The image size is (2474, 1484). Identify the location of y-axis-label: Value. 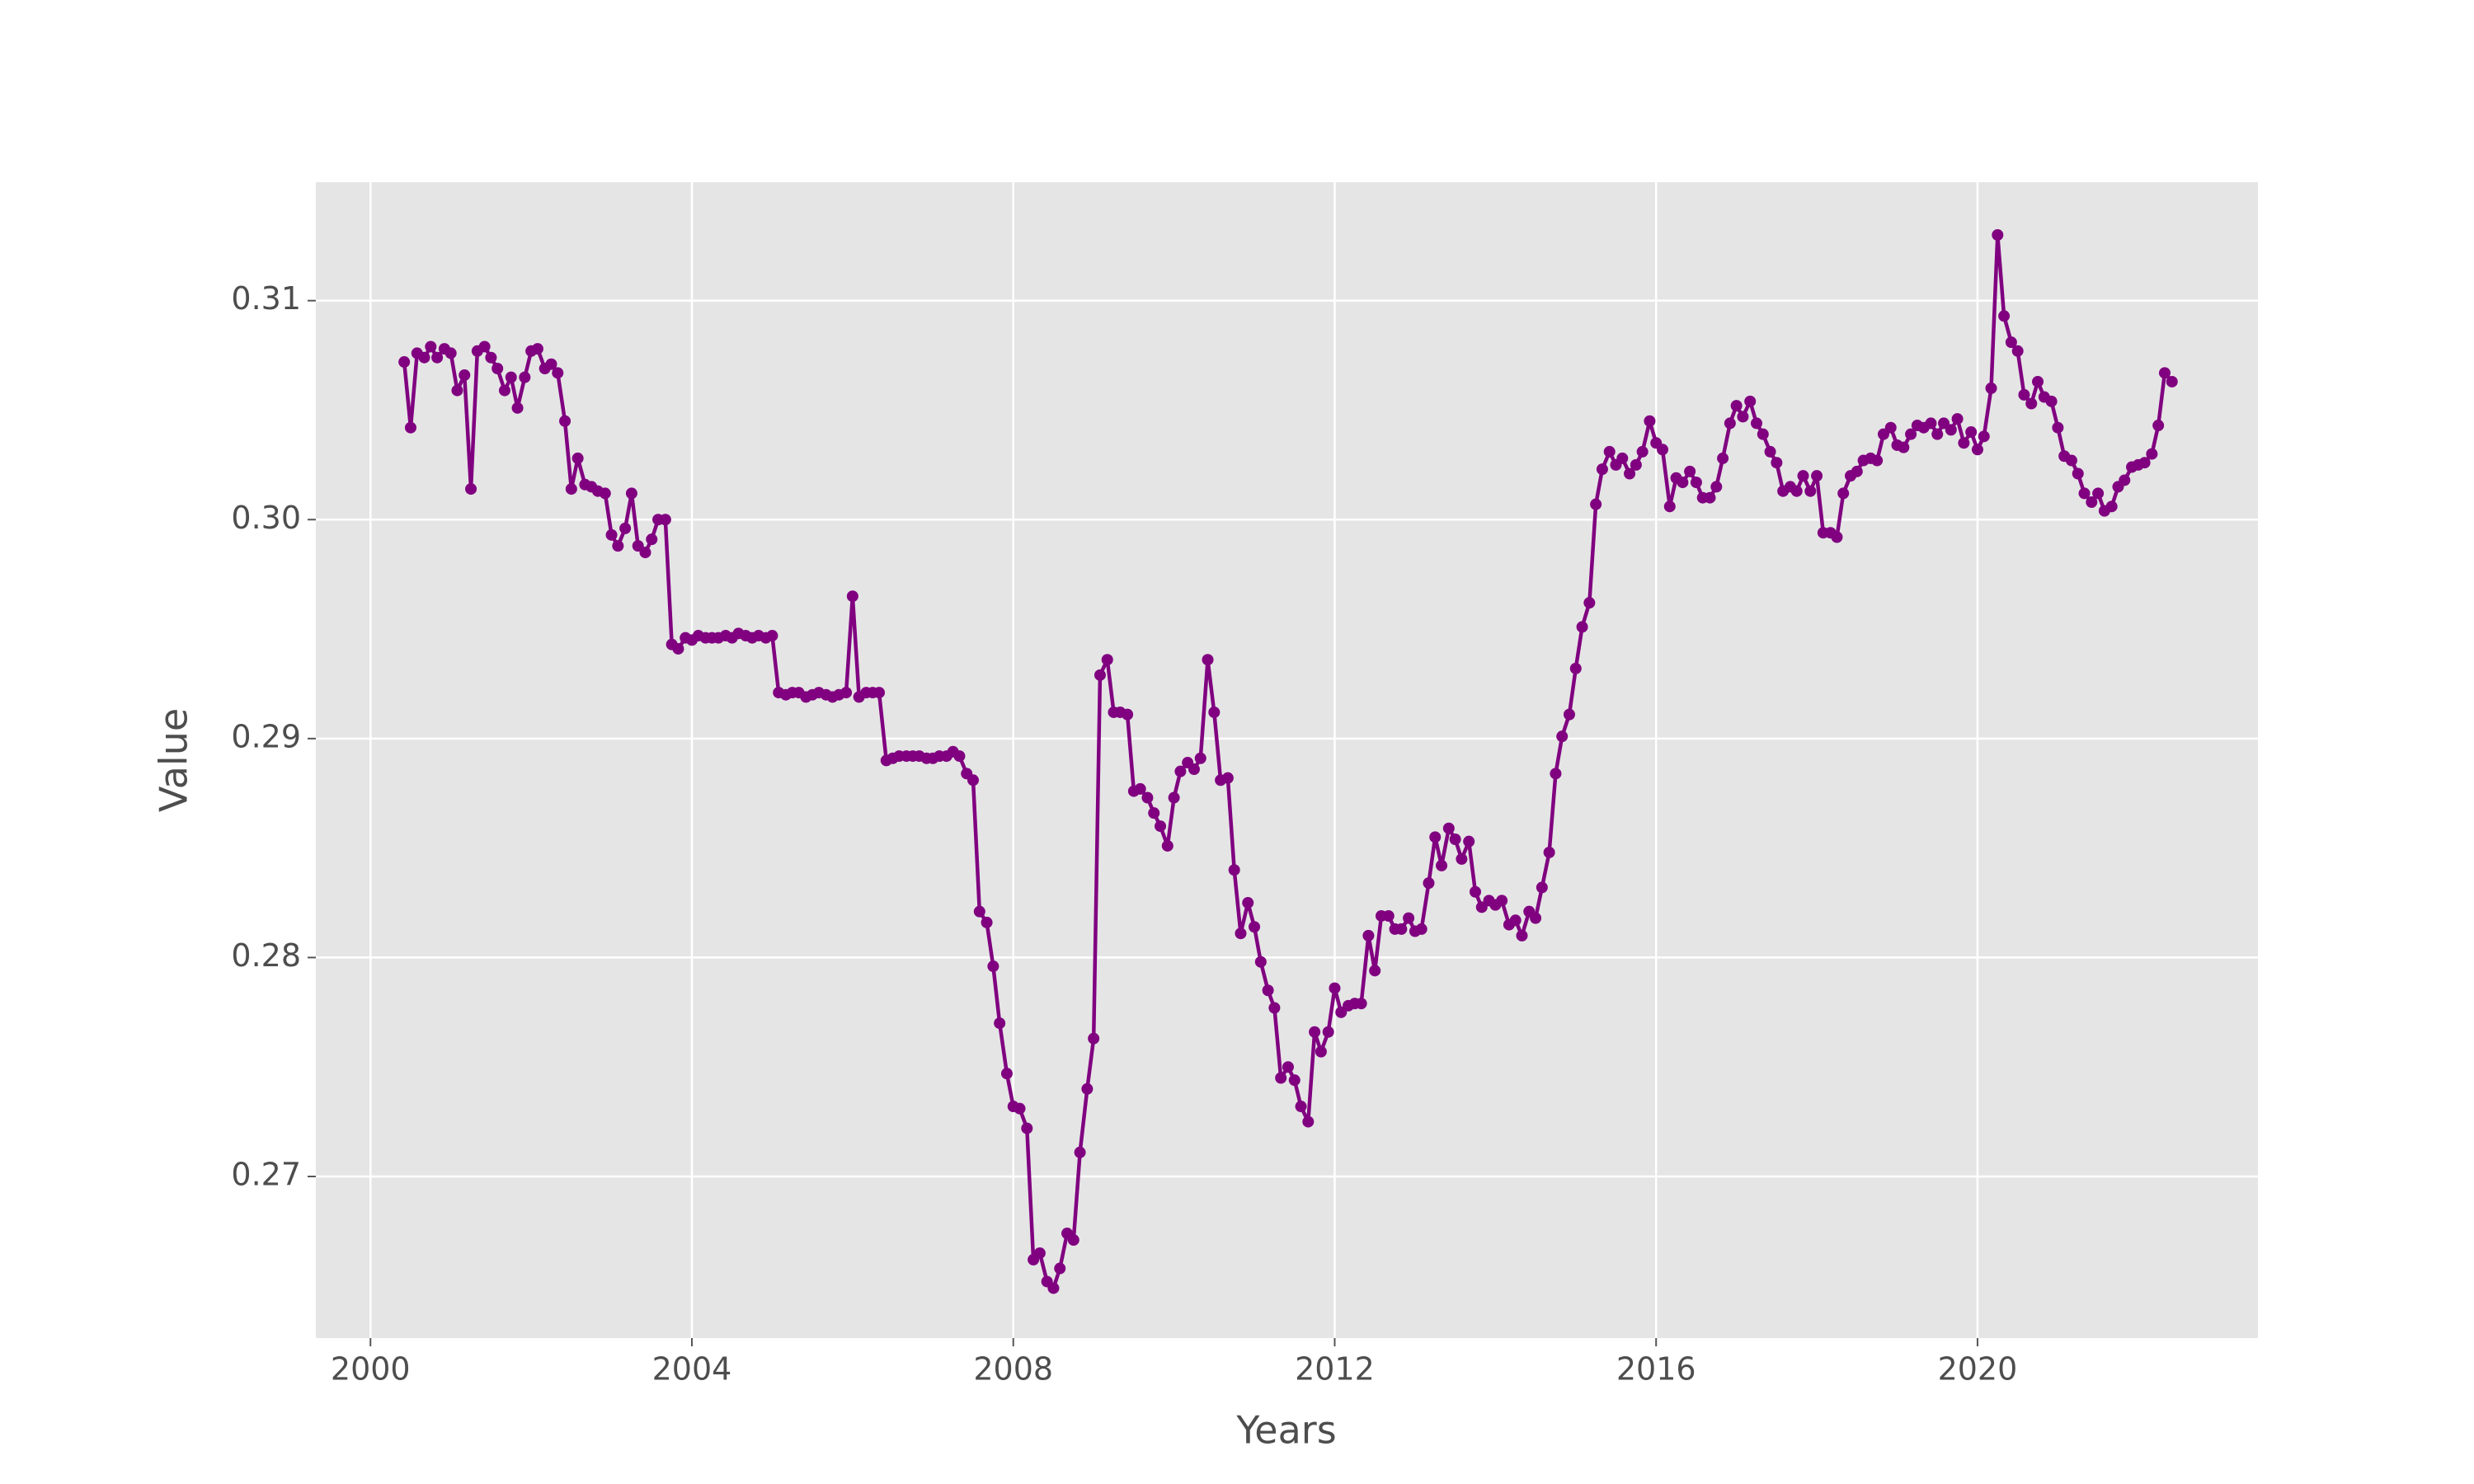
(174, 760).